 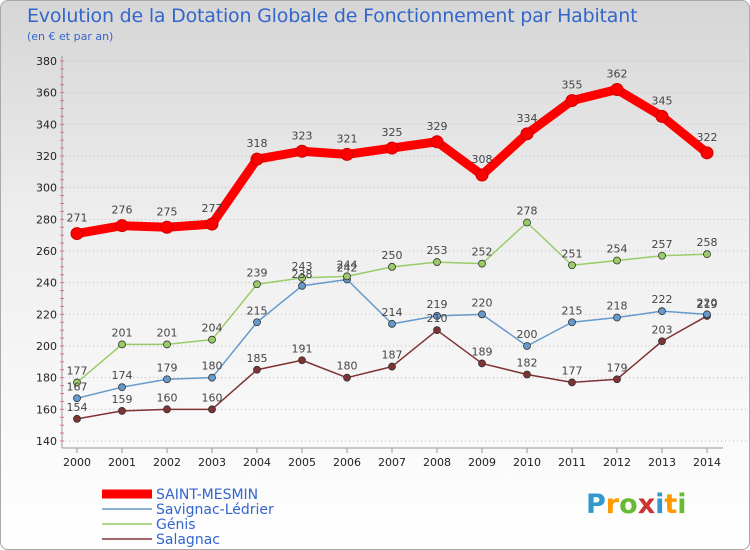 I want to click on y-tick-label: 140, so click(x=46, y=441).